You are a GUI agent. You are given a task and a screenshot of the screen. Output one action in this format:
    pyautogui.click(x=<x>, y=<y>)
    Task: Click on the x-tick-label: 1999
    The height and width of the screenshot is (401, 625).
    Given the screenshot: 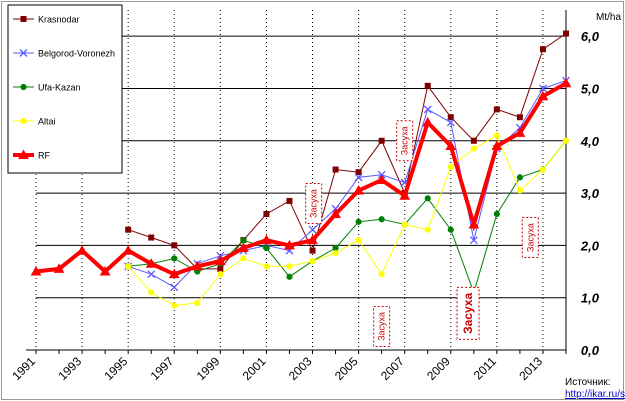 What is the action you would take?
    pyautogui.click(x=208, y=368)
    